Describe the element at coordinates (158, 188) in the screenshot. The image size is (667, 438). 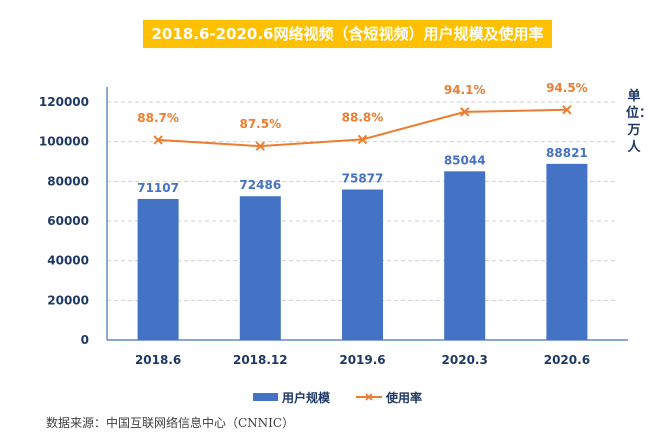
I see `bar-data-label: 71107` at that location.